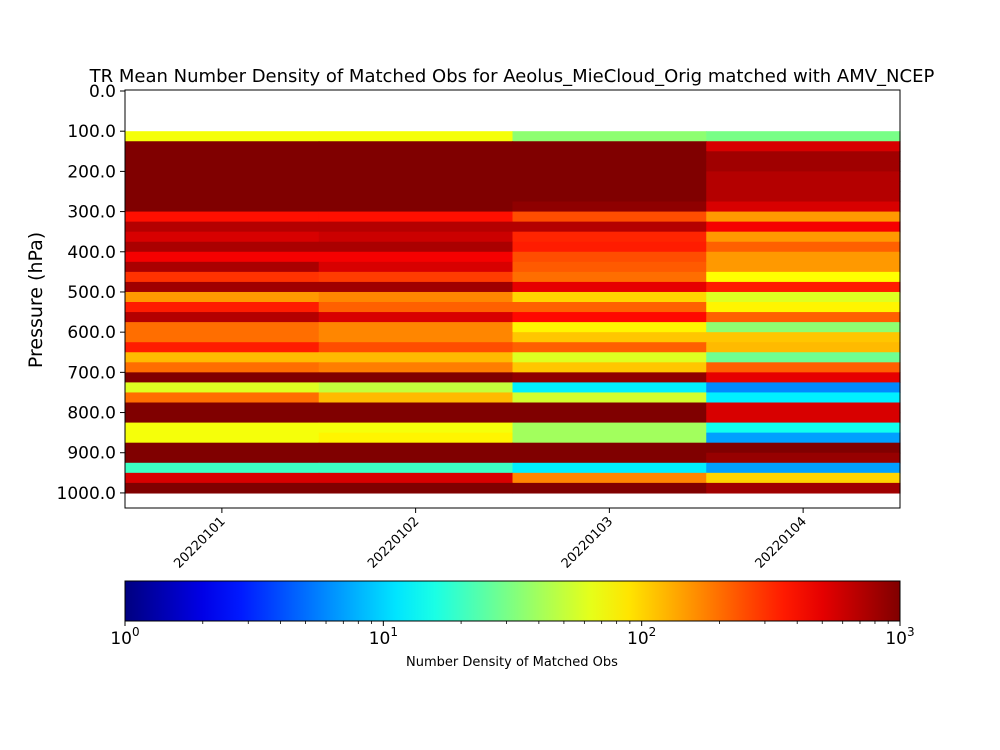 The height and width of the screenshot is (750, 1000). Describe the element at coordinates (899, 637) in the screenshot. I see `colorbar-tick-label: 103` at that location.